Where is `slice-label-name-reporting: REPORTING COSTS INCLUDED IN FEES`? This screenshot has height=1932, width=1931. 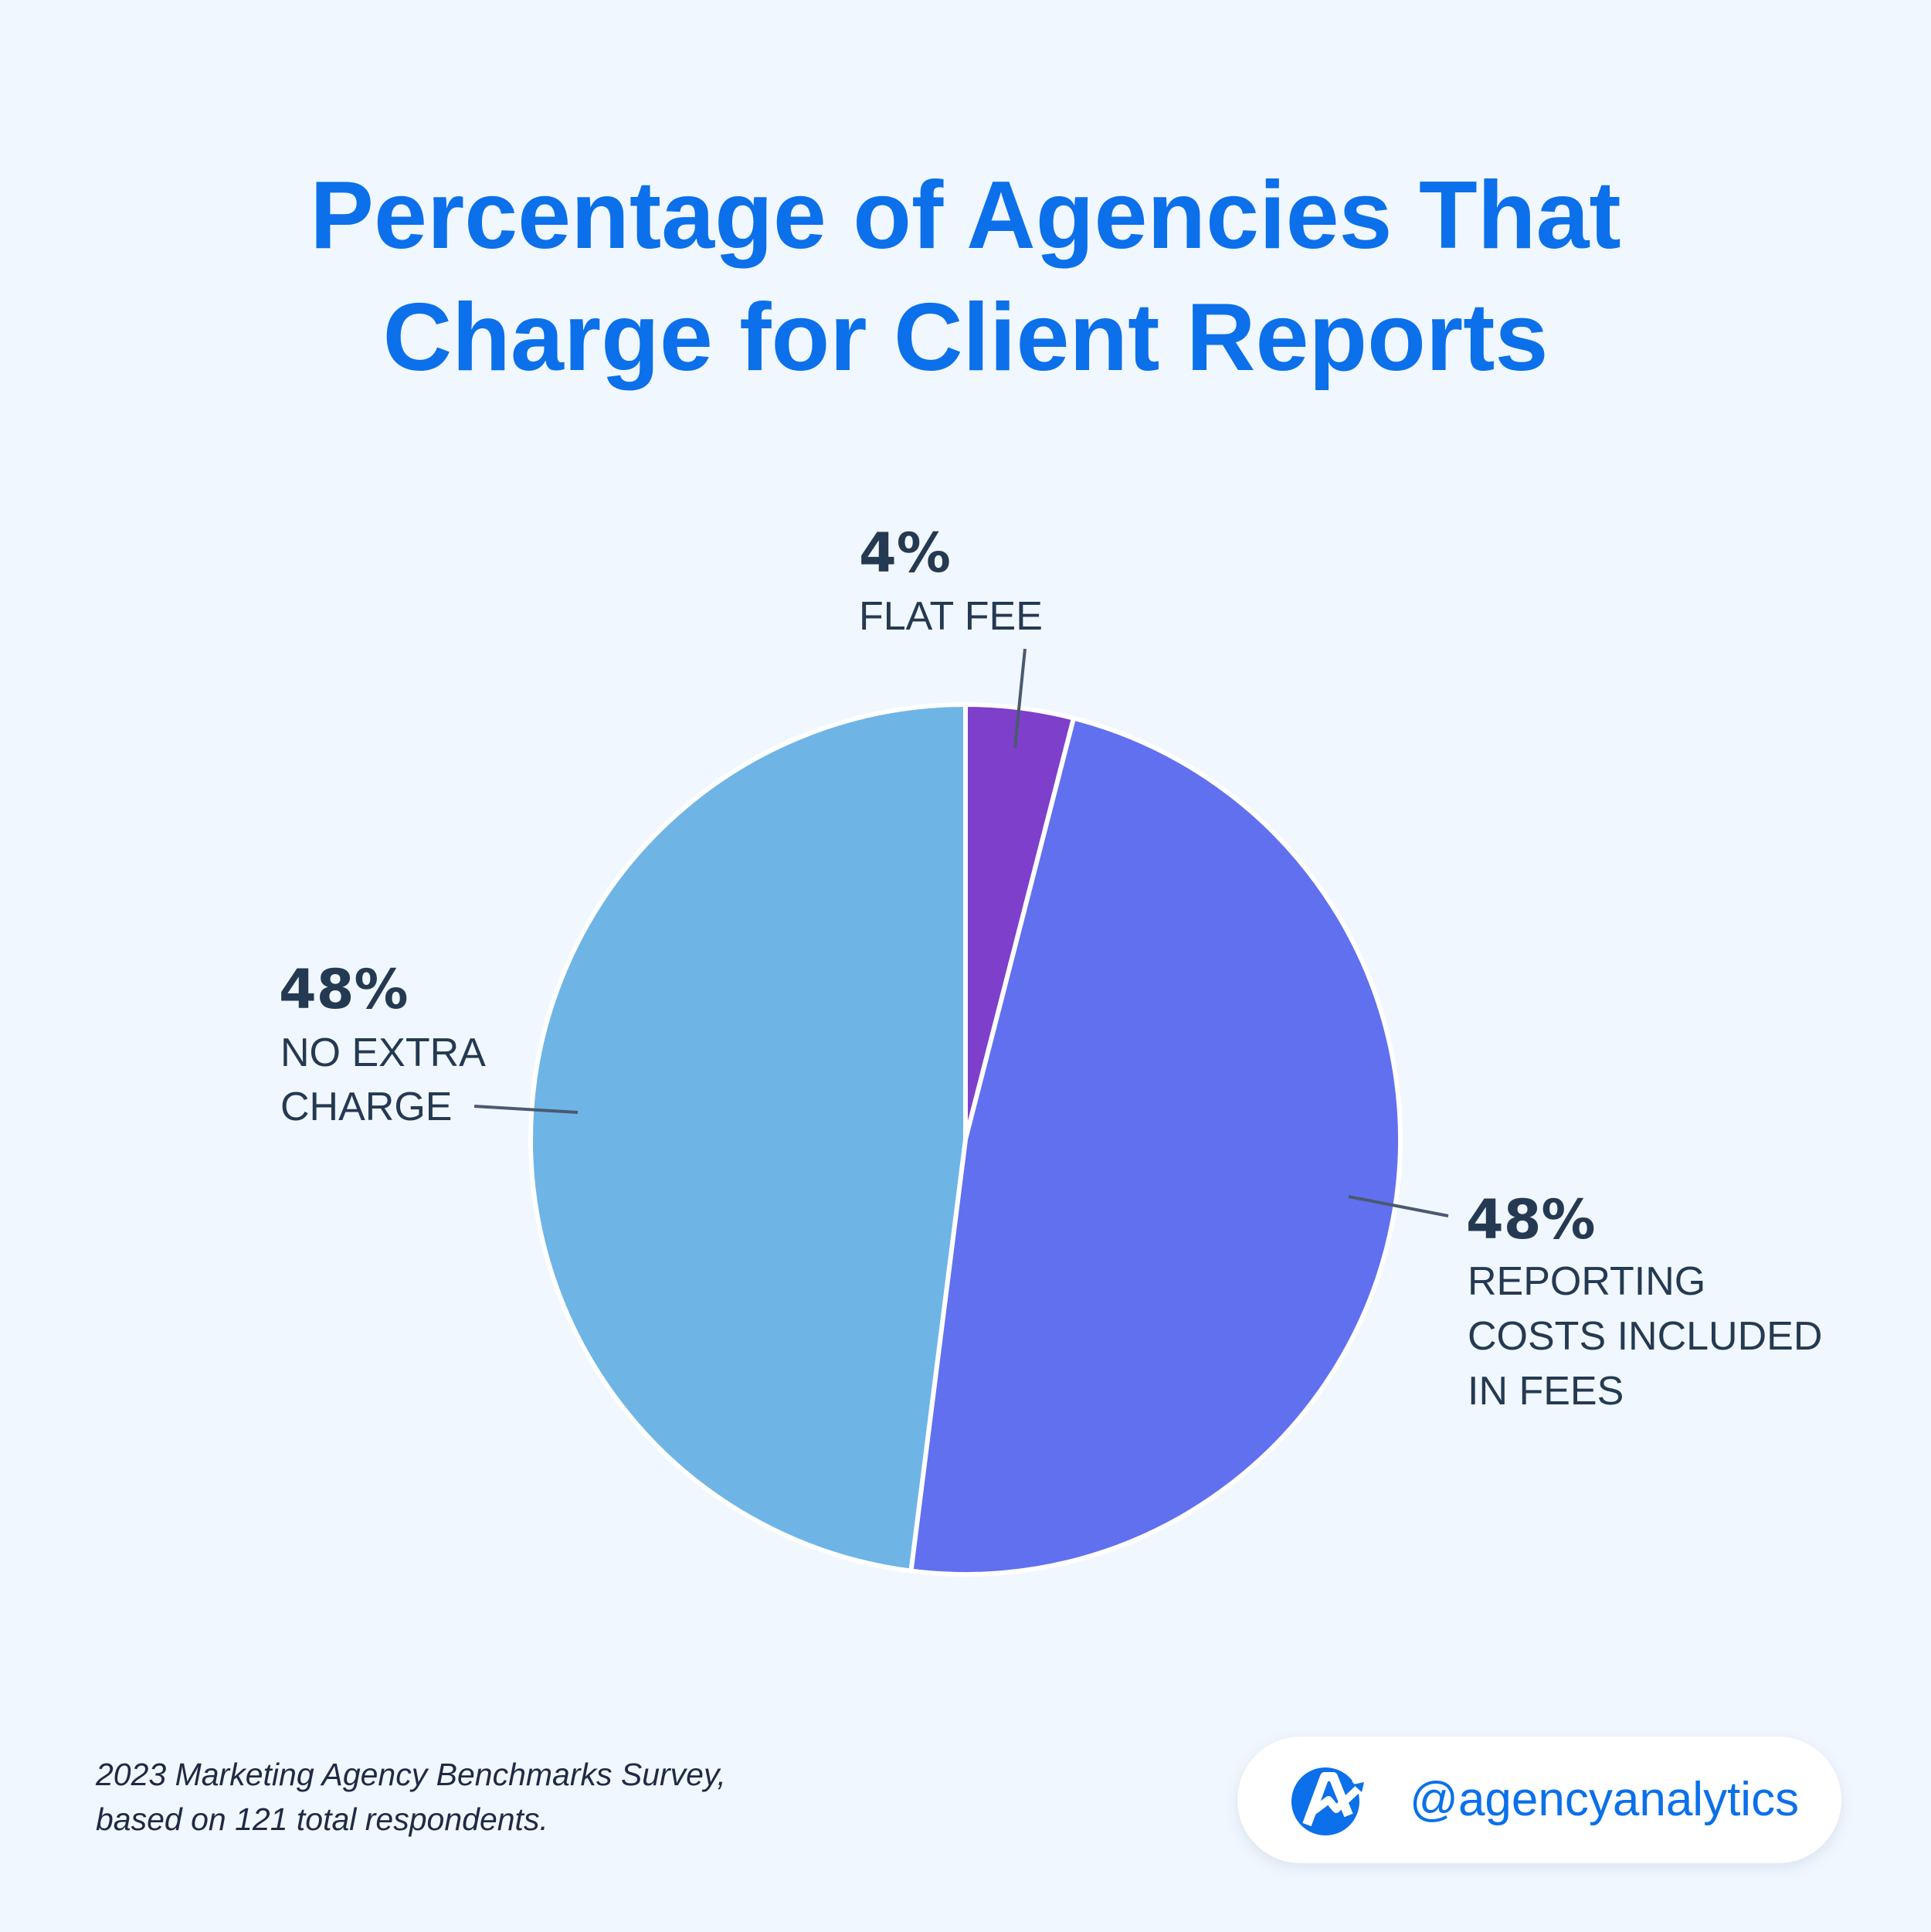 slice-label-name-reporting: REPORTING COSTS INCLUDED IN FEES is located at coordinates (1651, 1337).